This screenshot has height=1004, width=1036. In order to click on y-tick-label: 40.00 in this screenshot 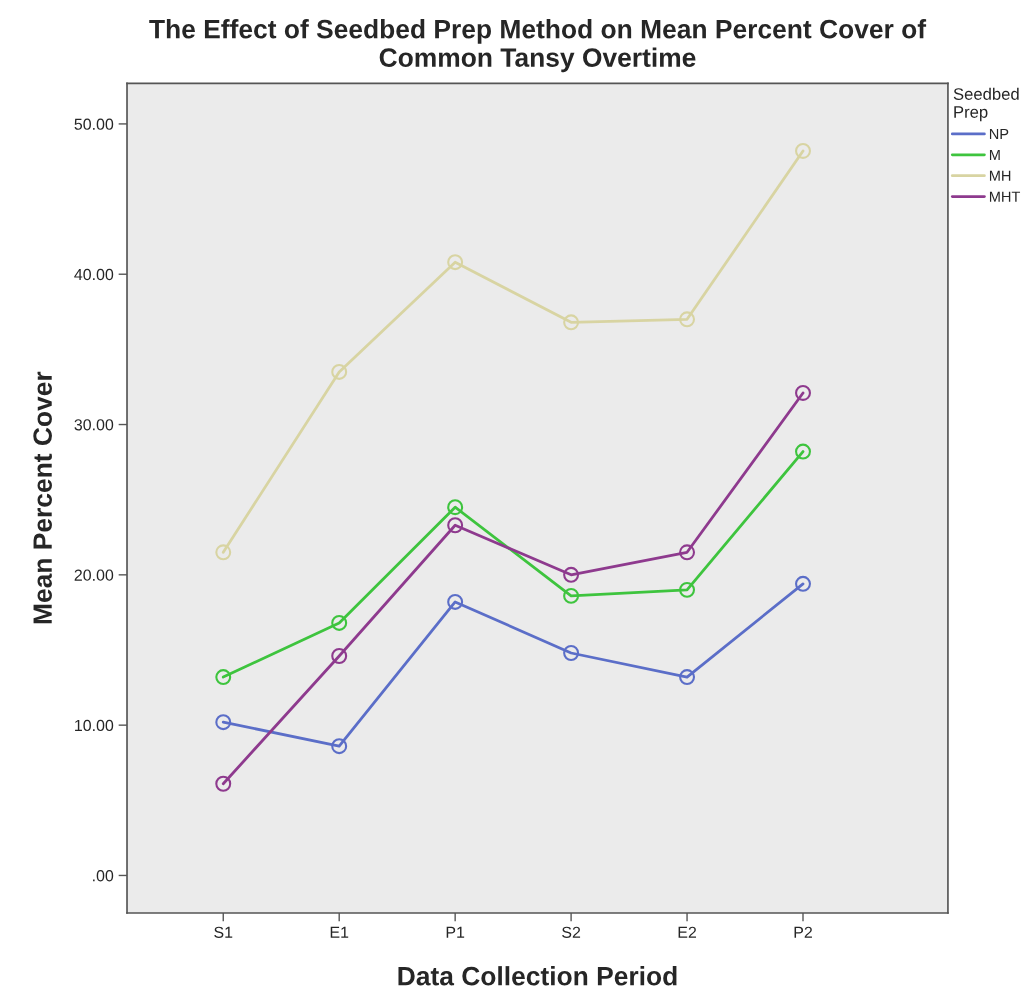, I will do `click(94, 274)`.